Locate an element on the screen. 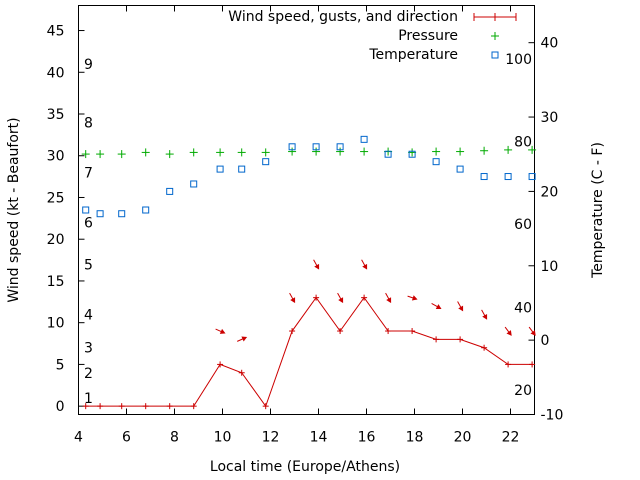 Image resolution: width=640 pixels, height=480 pixels. y-right-tick-label: 40 is located at coordinates (550, 44).